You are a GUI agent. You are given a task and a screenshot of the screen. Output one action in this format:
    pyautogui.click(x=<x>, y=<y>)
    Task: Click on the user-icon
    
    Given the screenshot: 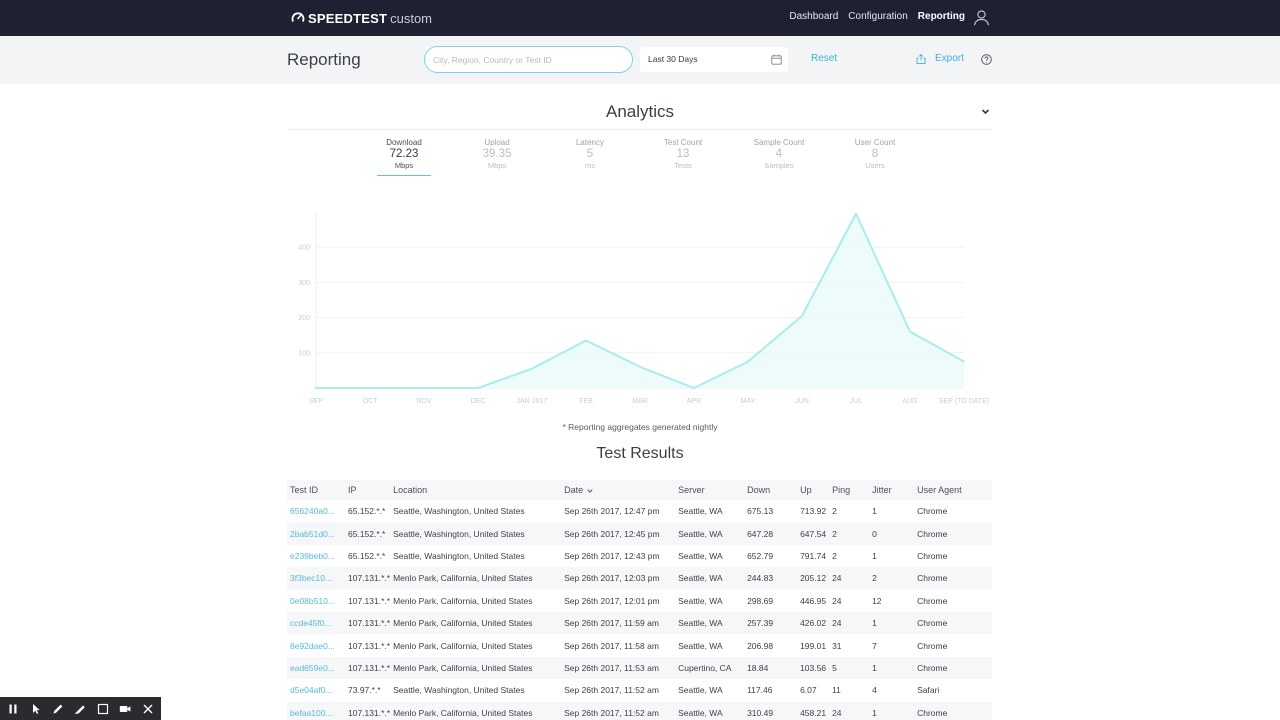 What is the action you would take?
    pyautogui.click(x=981, y=17)
    